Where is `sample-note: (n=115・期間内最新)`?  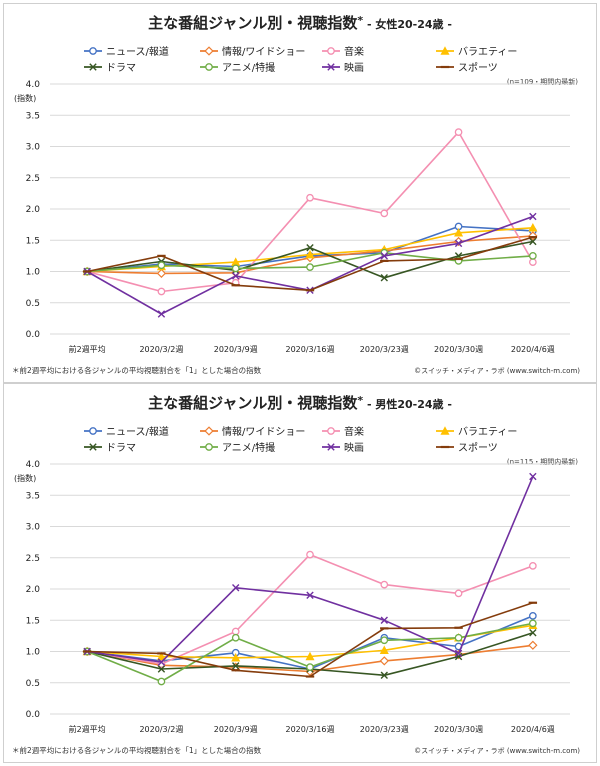
sample-note: (n=115・期間内最新) is located at coordinates (542, 461).